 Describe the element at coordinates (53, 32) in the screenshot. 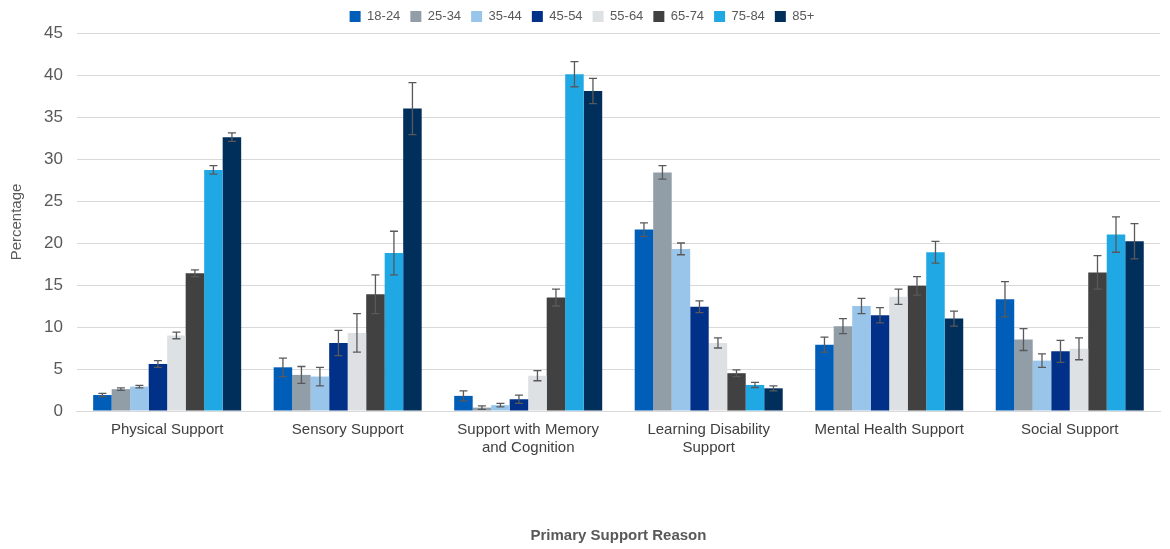

I see `y-tick-label: 45` at that location.